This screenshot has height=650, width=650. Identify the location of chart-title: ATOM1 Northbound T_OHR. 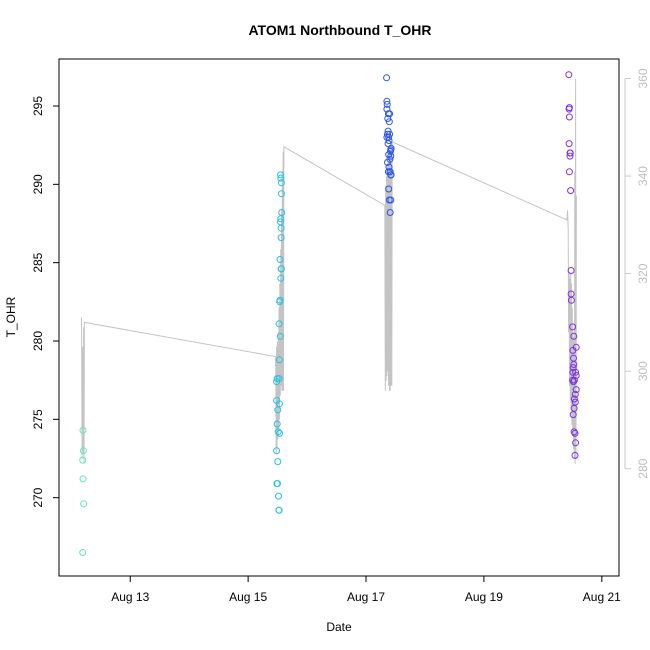
(339, 30).